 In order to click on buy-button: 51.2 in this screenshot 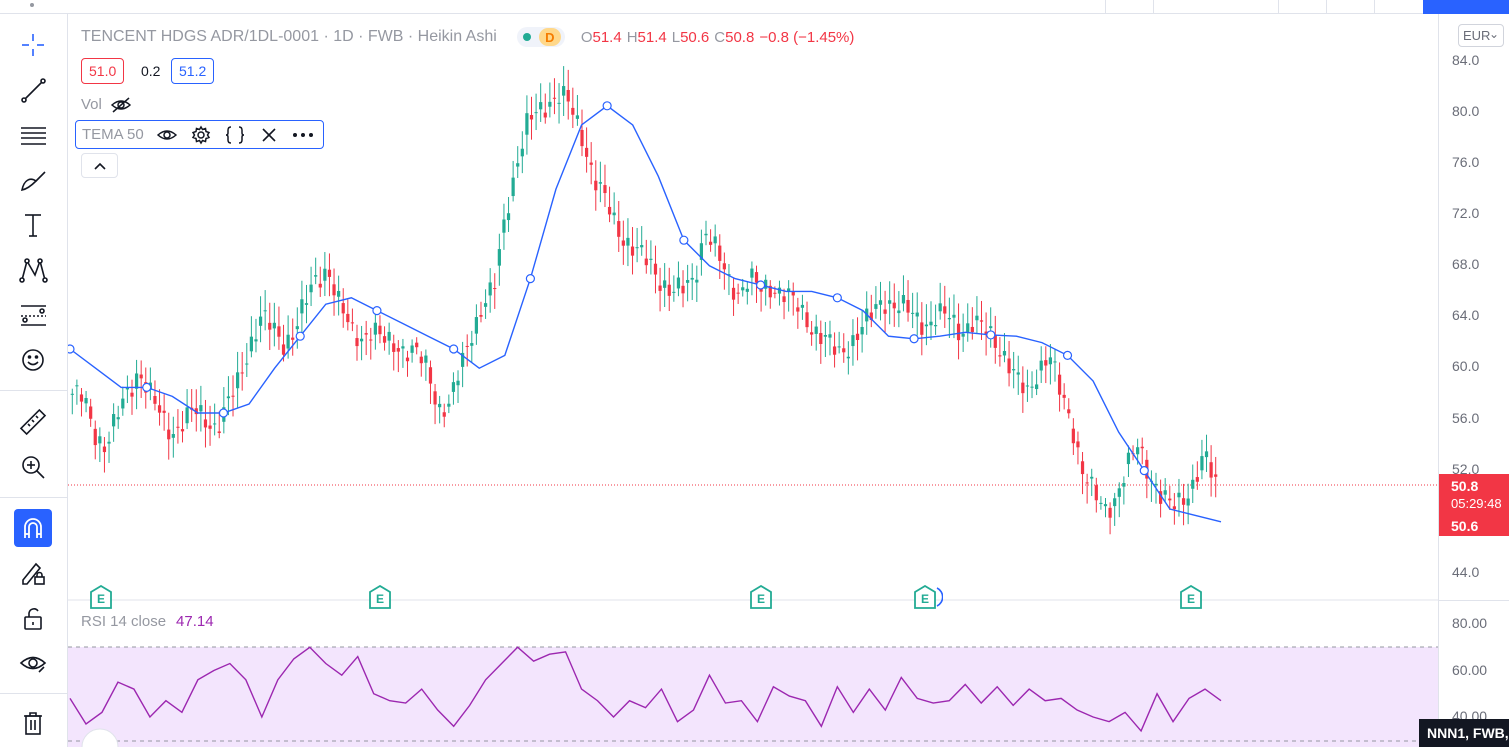, I will do `click(193, 70)`.